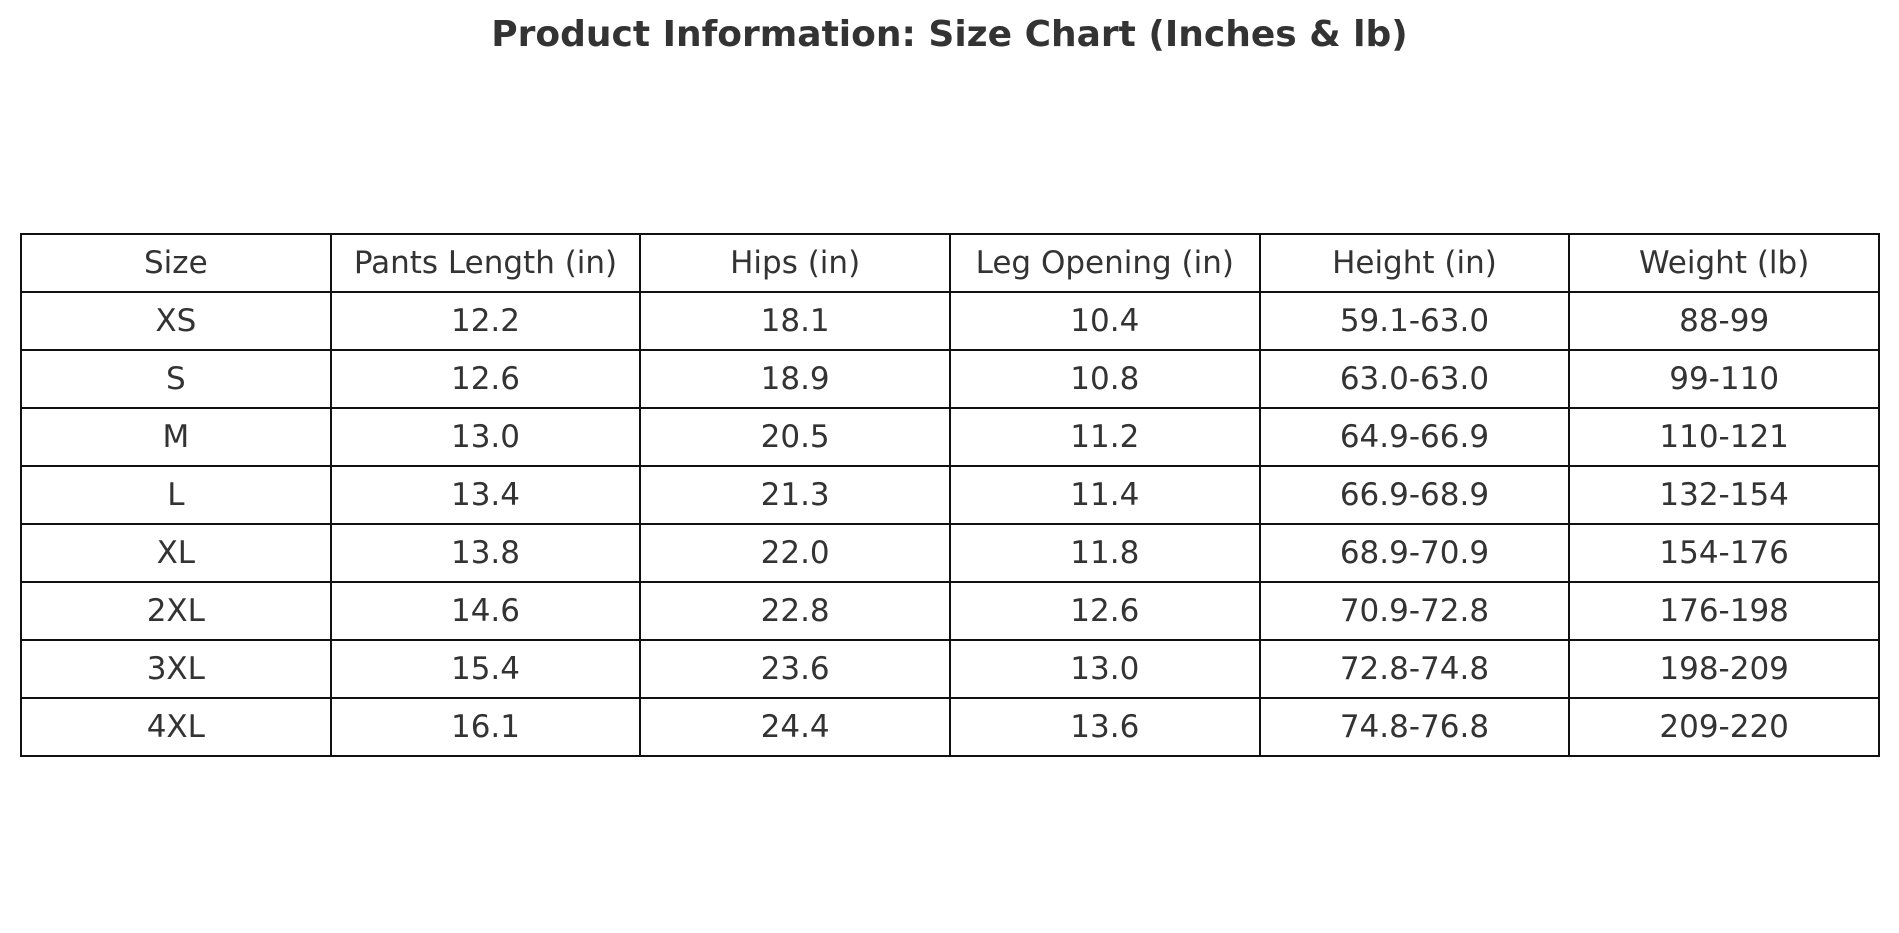  What do you see at coordinates (485, 321) in the screenshot?
I see `table-cell: 12.2` at bounding box center [485, 321].